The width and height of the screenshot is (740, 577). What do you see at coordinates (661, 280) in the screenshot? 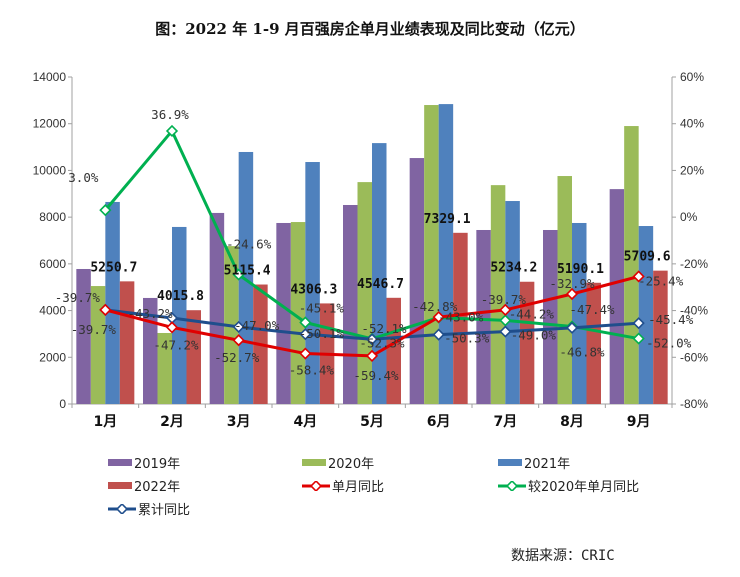
I see `line-value-label-单月同比: -25.4%` at bounding box center [661, 280].